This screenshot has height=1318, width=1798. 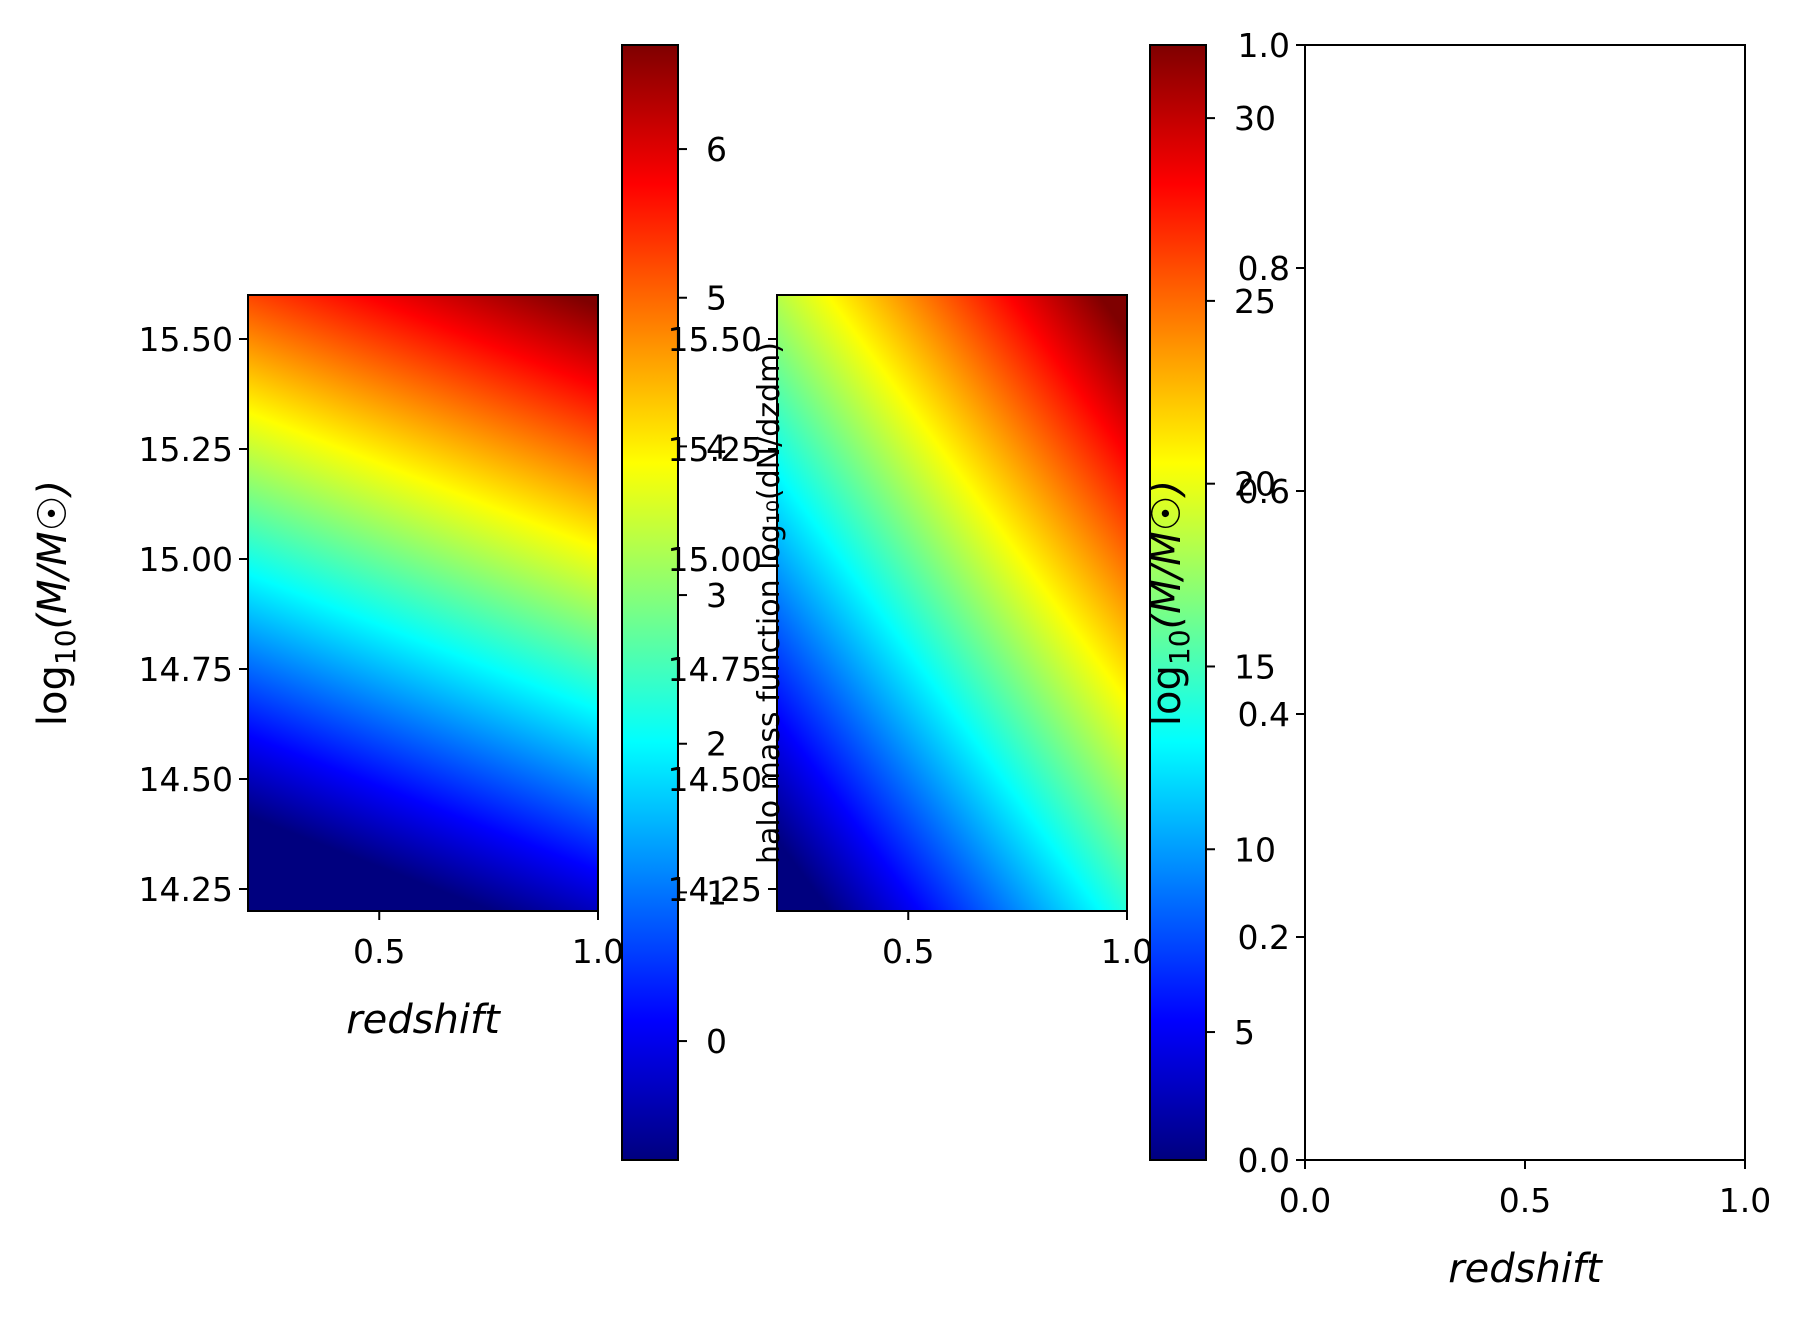 What do you see at coordinates (423, 1020) in the screenshot?
I see `heatmap-1-xlabel: redshift` at bounding box center [423, 1020].